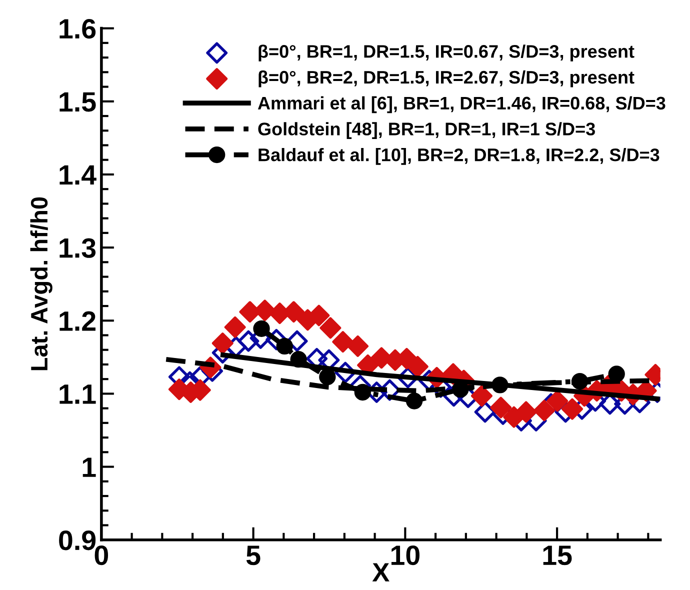 The image size is (690, 590). Describe the element at coordinates (381, 572) in the screenshot. I see `x-axis-title: X` at that location.